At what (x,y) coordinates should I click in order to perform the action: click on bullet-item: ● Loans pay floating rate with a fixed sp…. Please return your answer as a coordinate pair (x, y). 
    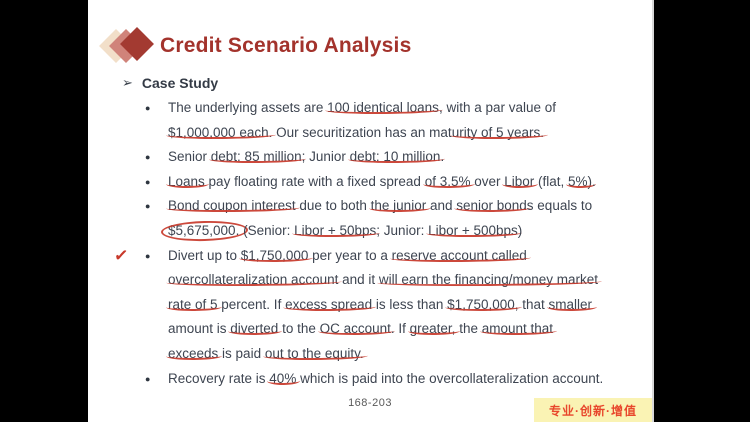
    Looking at the image, I should click on (395, 182).